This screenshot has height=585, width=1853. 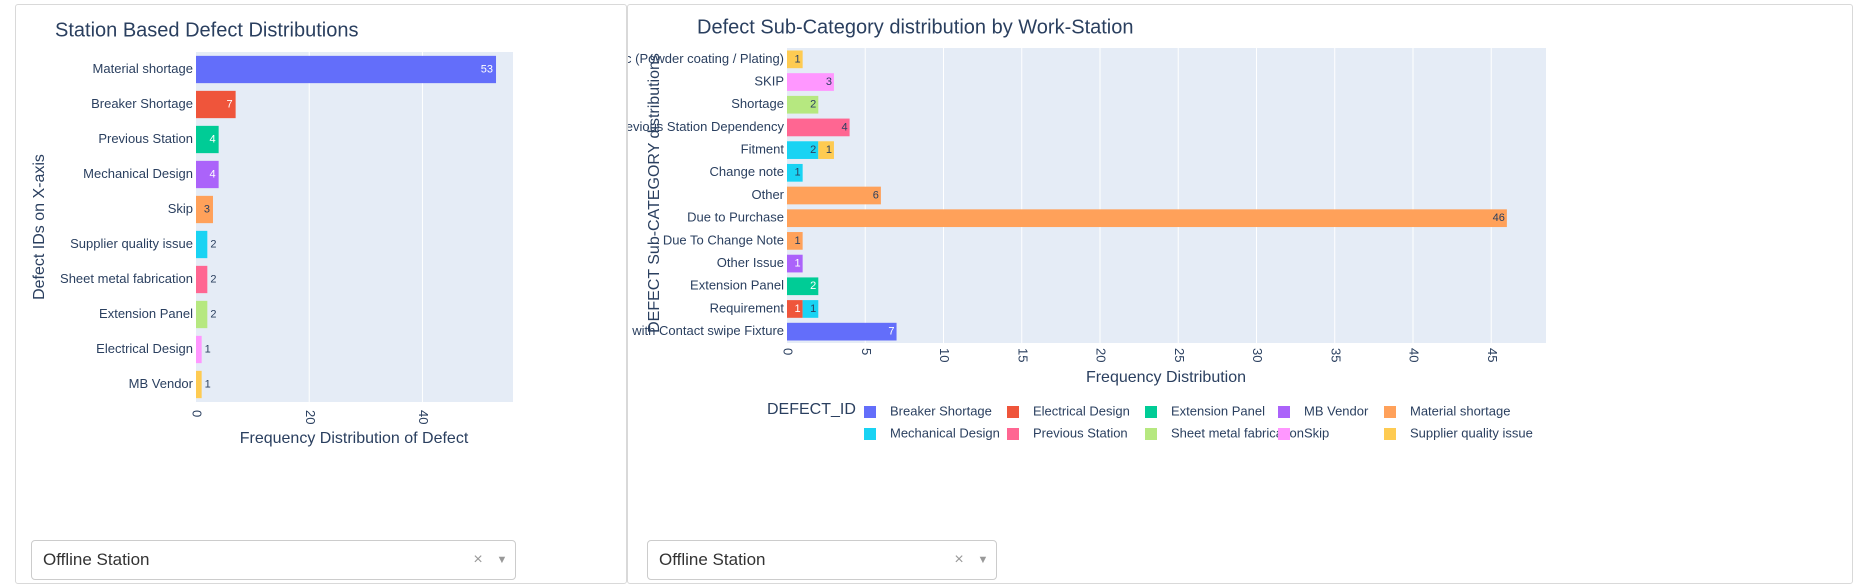 What do you see at coordinates (143, 68) in the screenshot?
I see `left-y-tick-label: Material shortage` at bounding box center [143, 68].